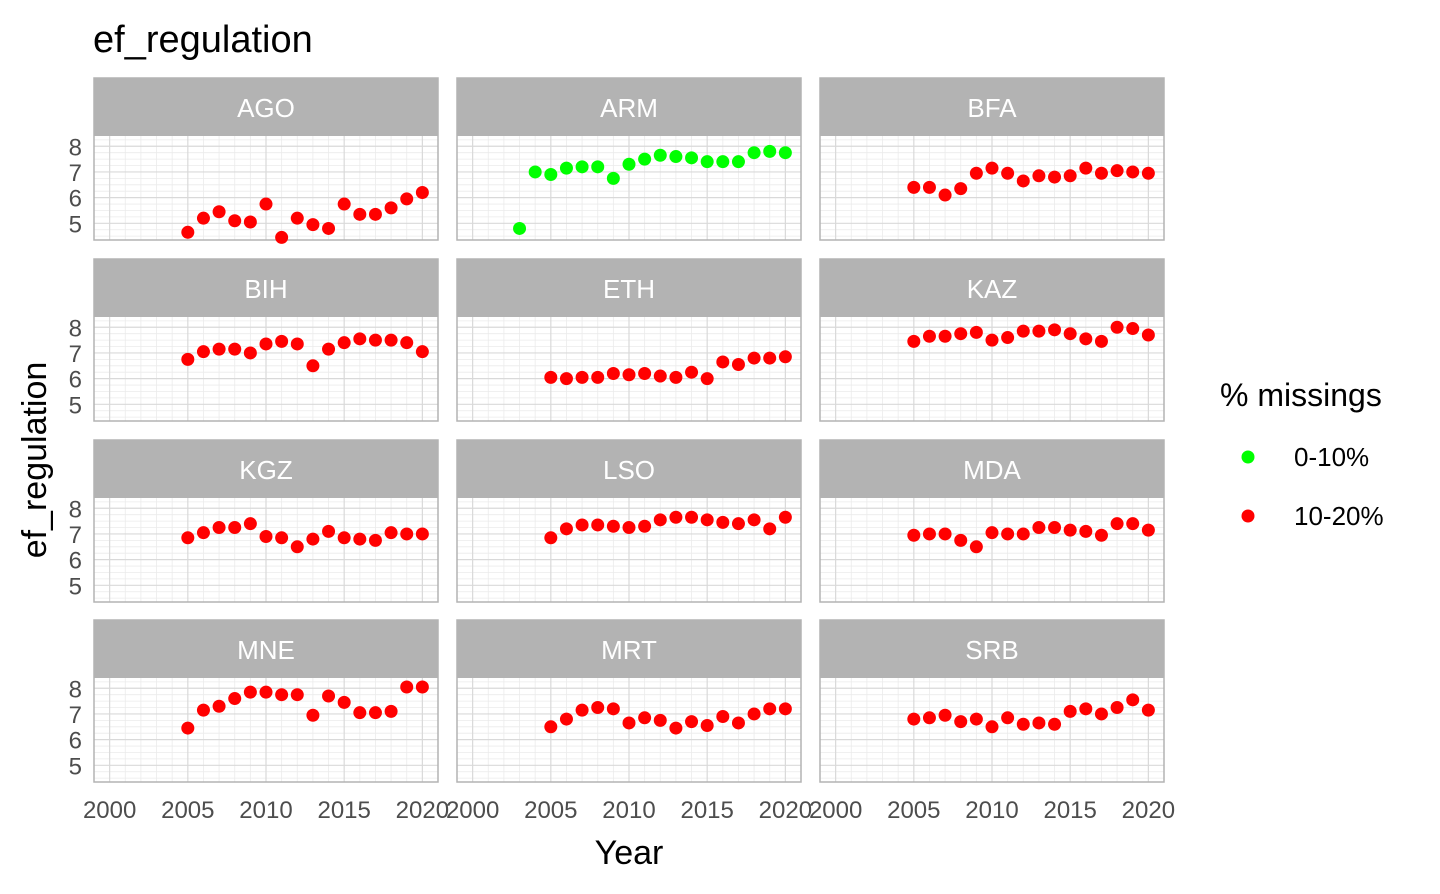  What do you see at coordinates (75, 199) in the screenshot?
I see `y-tick-label: 6` at bounding box center [75, 199].